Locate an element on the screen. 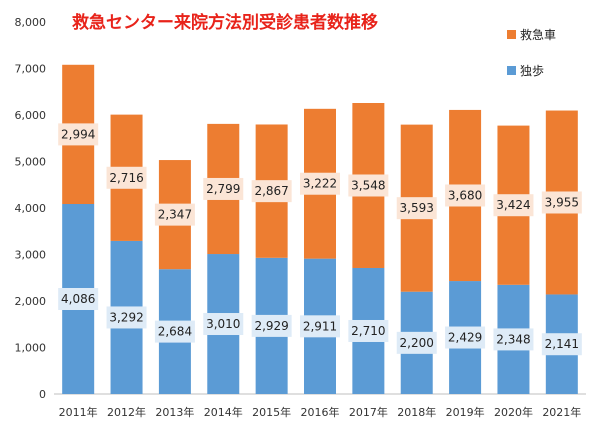 This screenshot has height=444, width=593. y-tick-label: 5,000 is located at coordinates (31, 162).